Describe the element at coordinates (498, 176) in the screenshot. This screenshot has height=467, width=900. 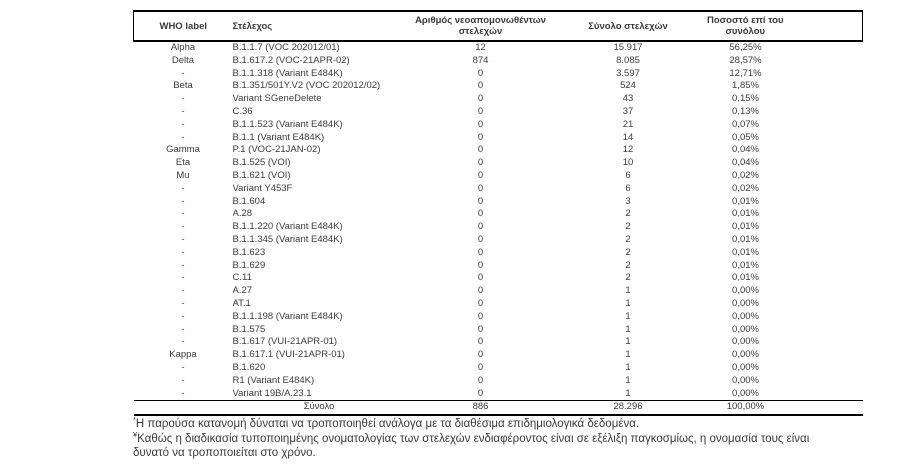
I see `table-row: Mu B.1.621 (VOI) 0 6 0,02%` at that location.